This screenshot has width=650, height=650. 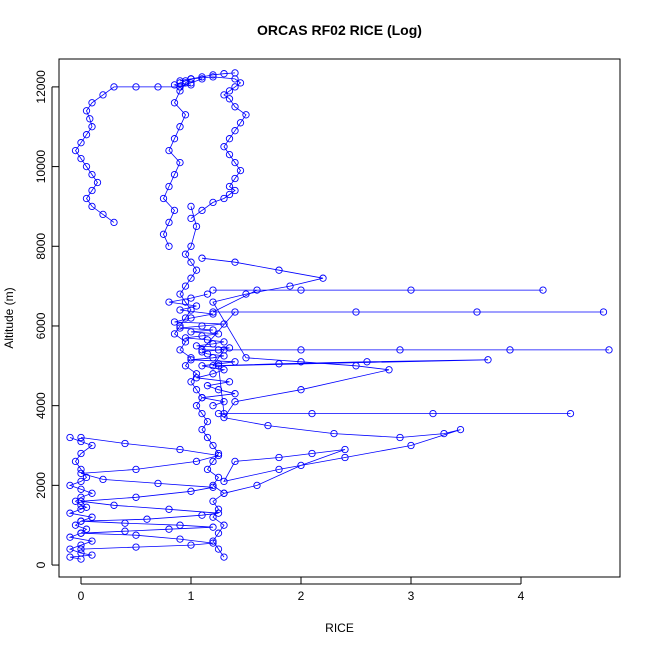 I want to click on y-tick-label: 0, so click(x=41, y=564).